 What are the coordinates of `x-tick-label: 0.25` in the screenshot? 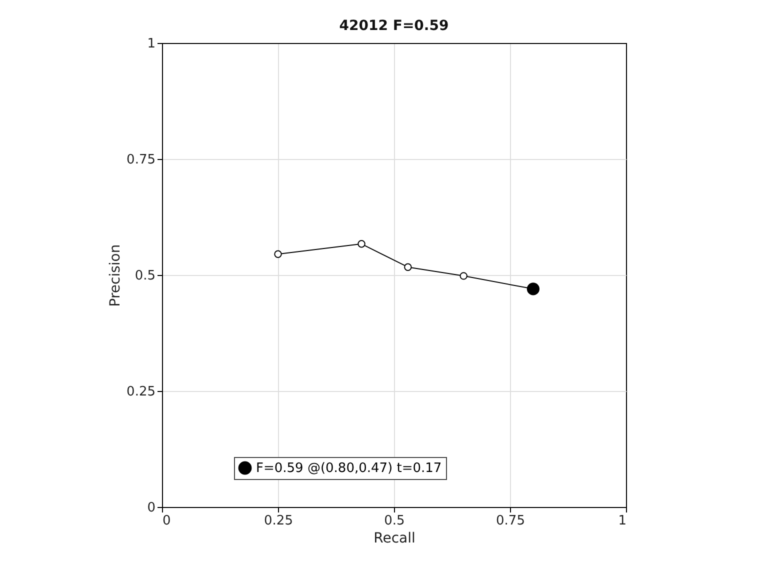 It's located at (278, 521).